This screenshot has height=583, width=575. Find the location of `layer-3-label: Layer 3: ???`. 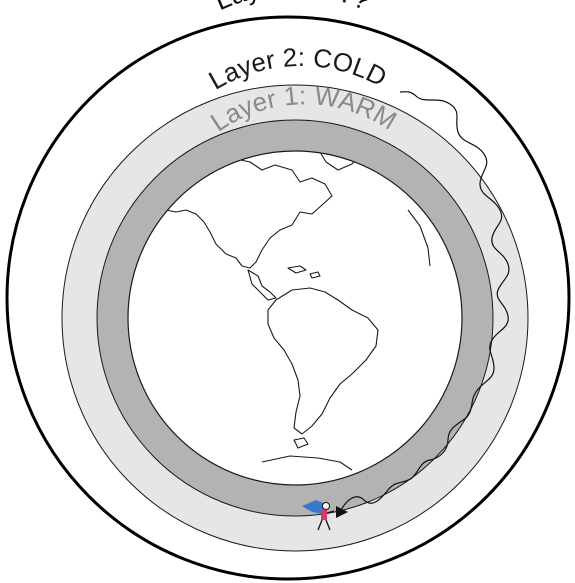

layer-3-label: Layer 3: ??? is located at coordinates (292, 8).